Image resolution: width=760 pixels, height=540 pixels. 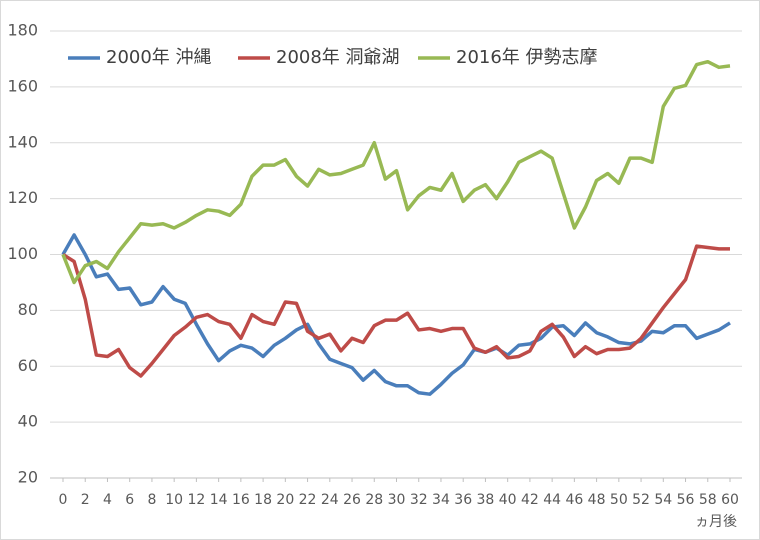 What do you see at coordinates (196, 500) in the screenshot?
I see `x-tick-label: 12` at bounding box center [196, 500].